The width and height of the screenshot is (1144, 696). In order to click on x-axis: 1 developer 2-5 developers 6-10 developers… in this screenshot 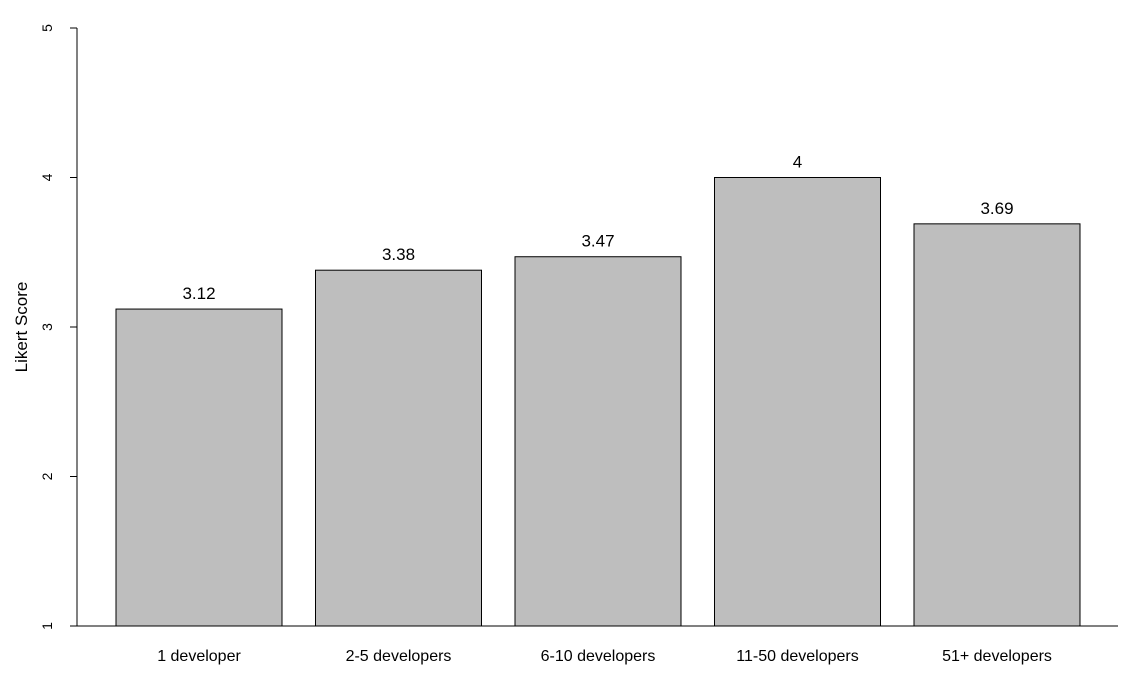, I will do `click(594, 645)`.